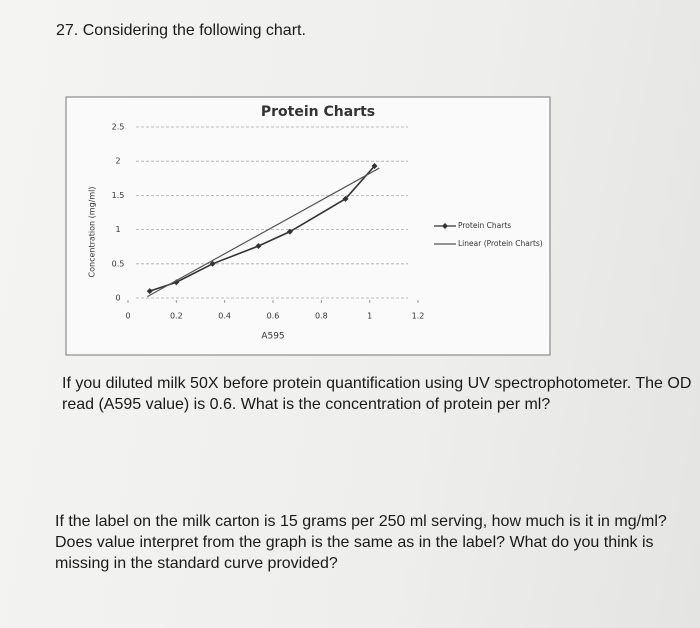 The height and width of the screenshot is (628, 700). Describe the element at coordinates (176, 316) in the screenshot. I see `x-tick-label: 0.2` at that location.